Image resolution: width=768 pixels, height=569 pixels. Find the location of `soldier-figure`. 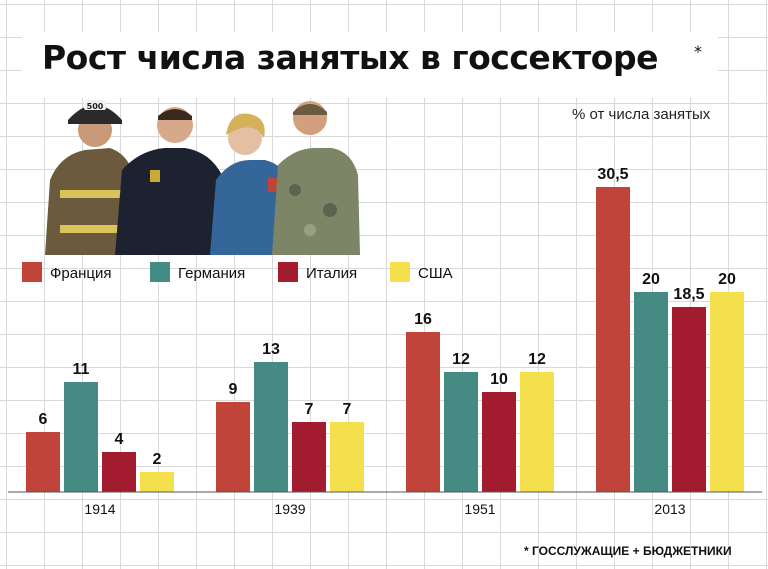

soldier-figure is located at coordinates (316, 178).